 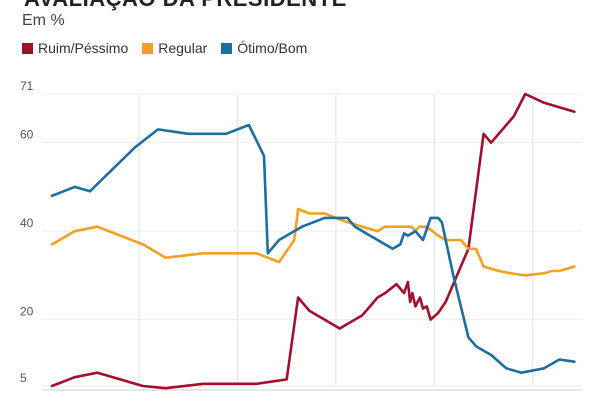 I want to click on legend-swatch-ruim-pessimo, so click(x=27, y=48).